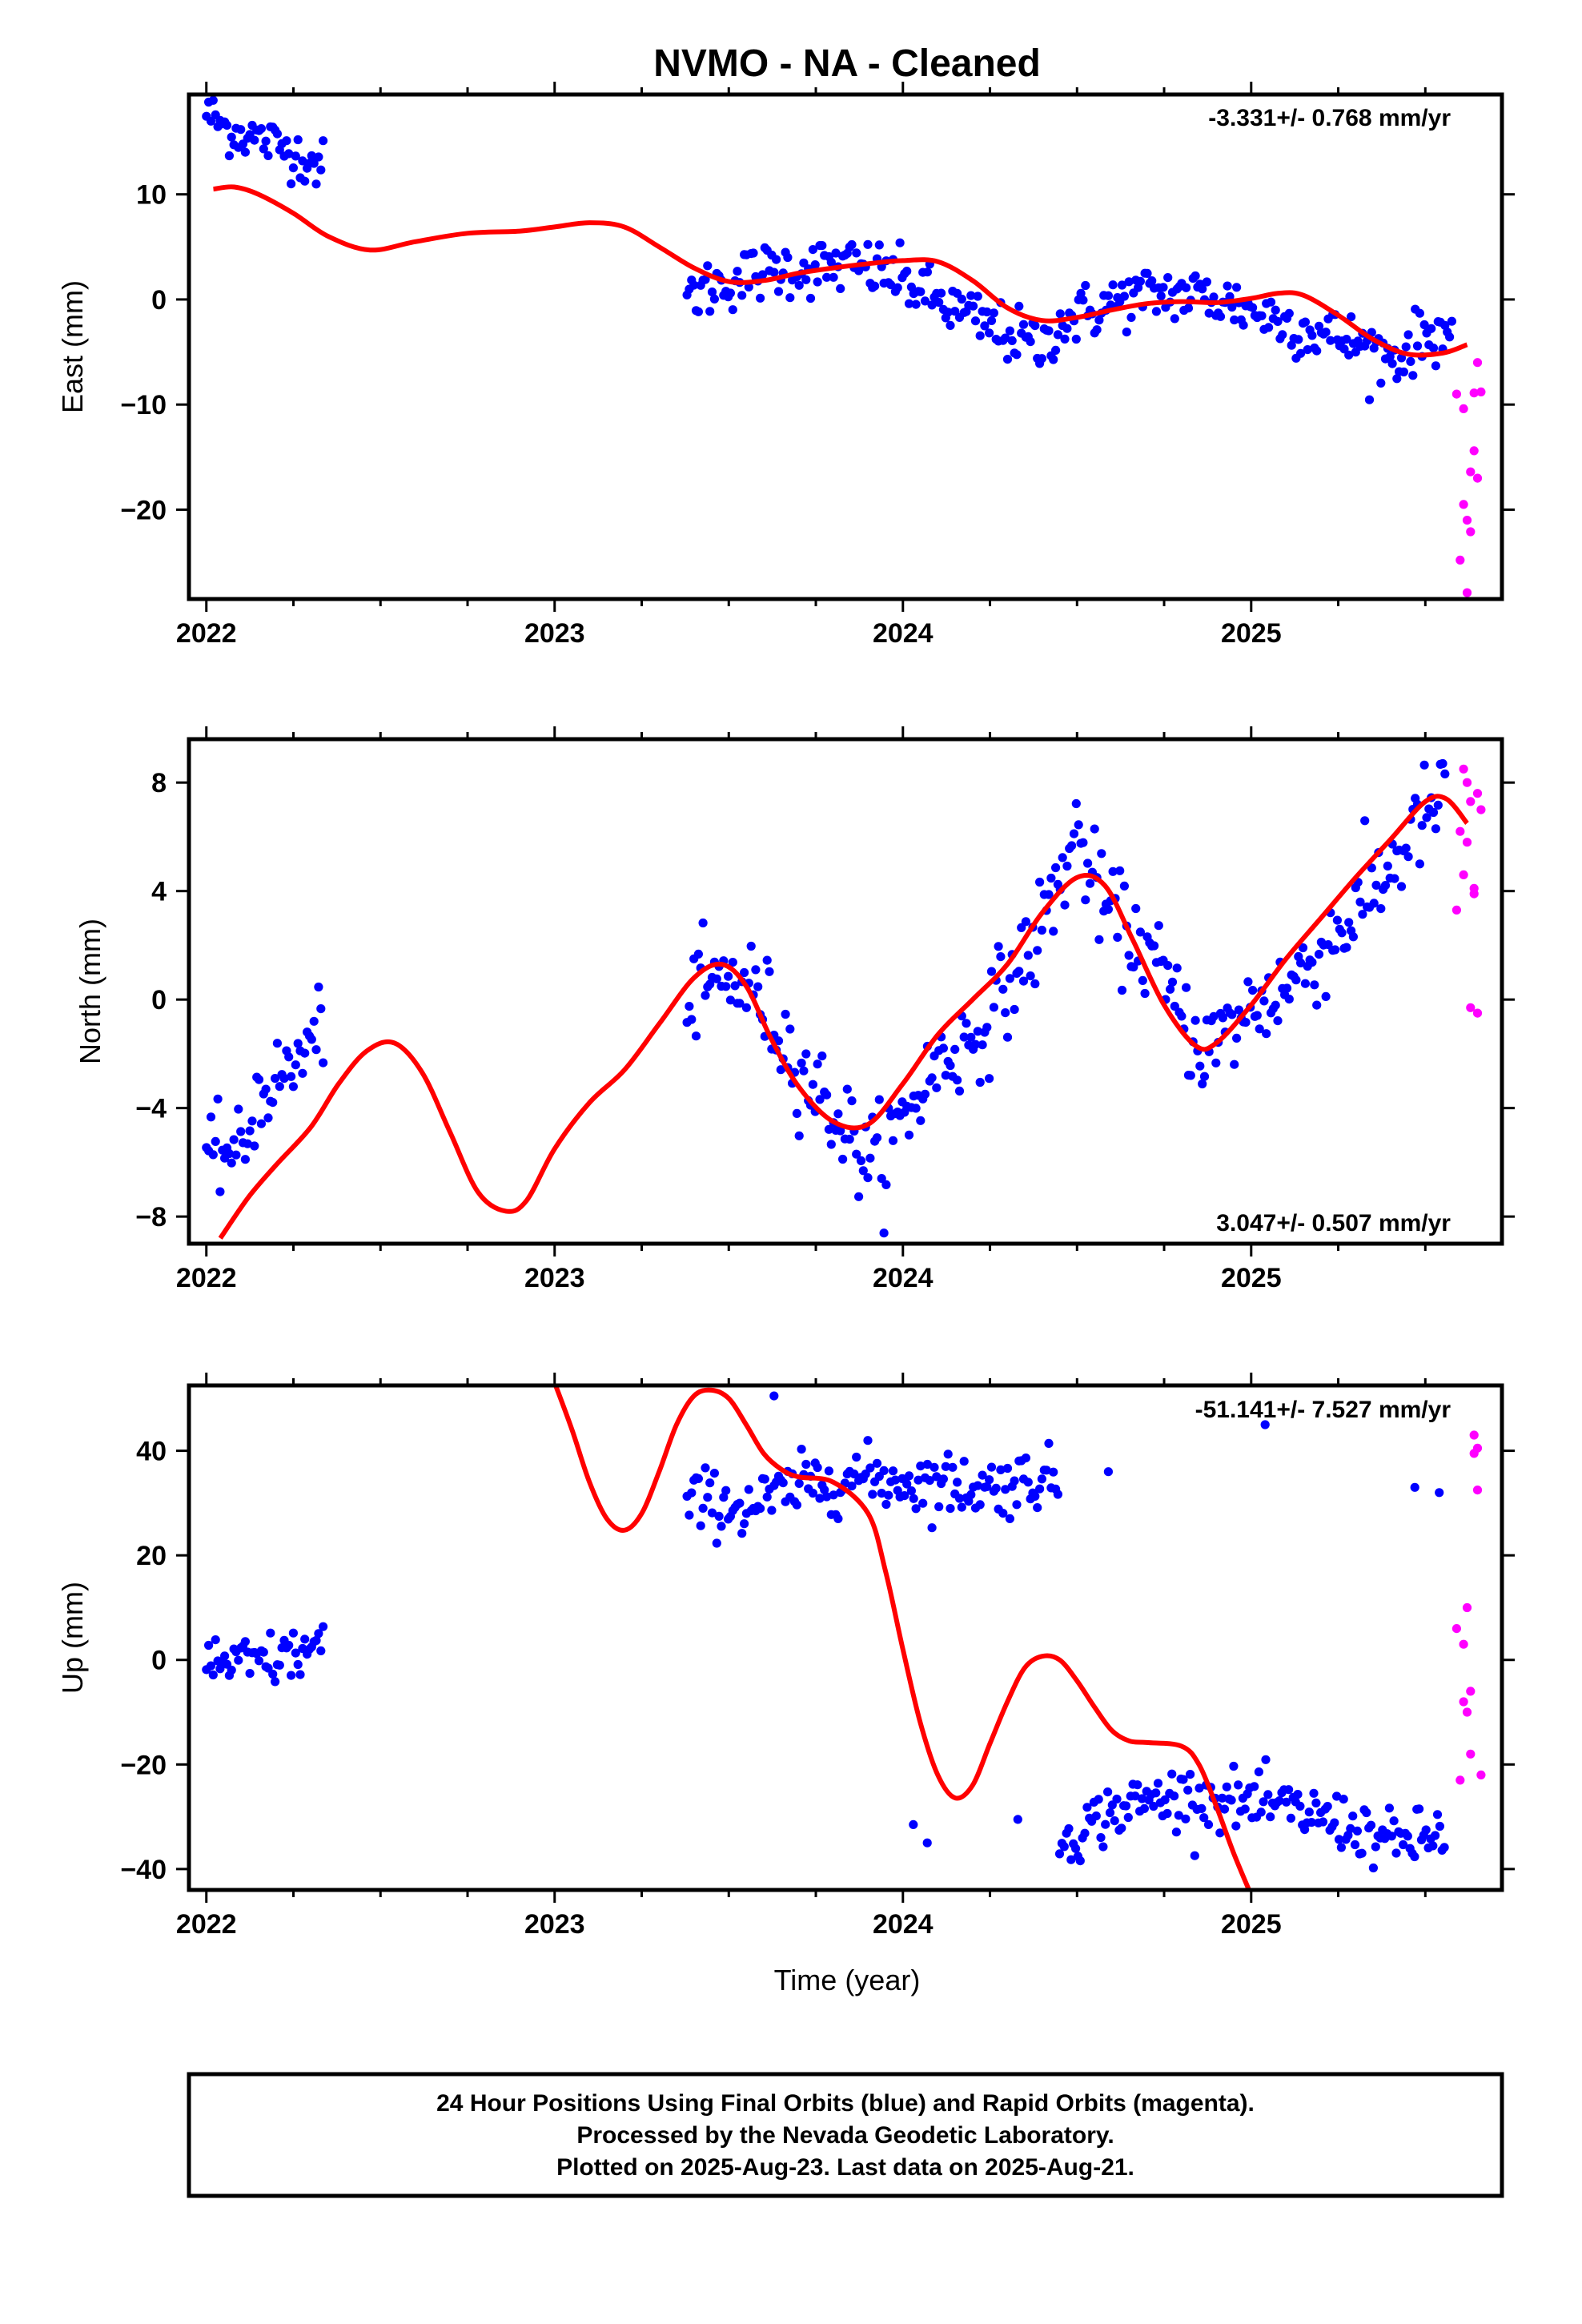  What do you see at coordinates (903, 1925) in the screenshot?
I see `up-xtick-label: 2024` at bounding box center [903, 1925].